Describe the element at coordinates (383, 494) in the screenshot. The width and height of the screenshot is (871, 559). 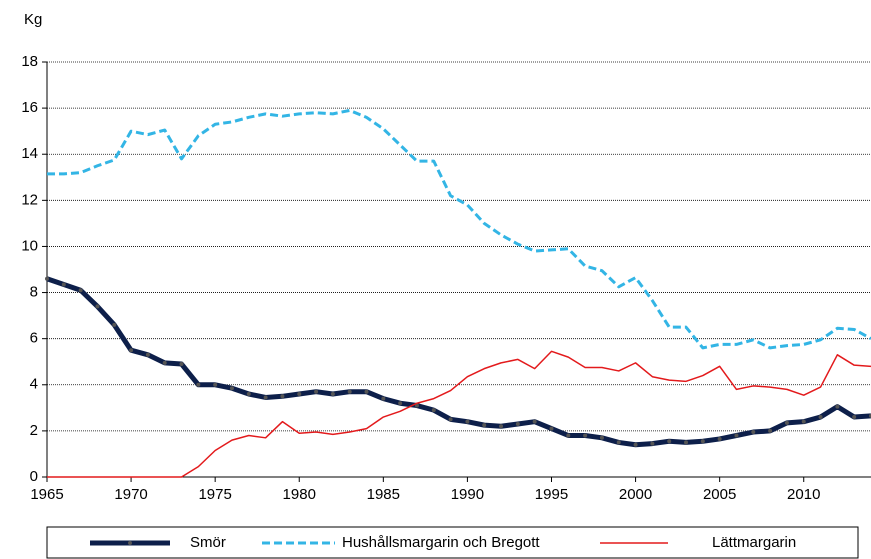
I see `x-tick-label: 1985` at that location.